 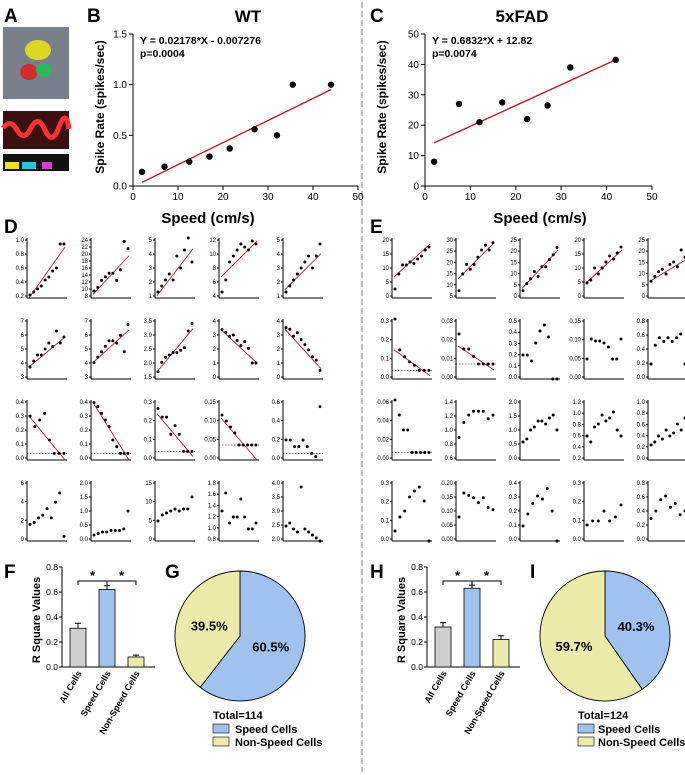 What do you see at coordinates (574, 646) in the screenshot?
I see `pie-slice-label-i: 59.7%` at bounding box center [574, 646].